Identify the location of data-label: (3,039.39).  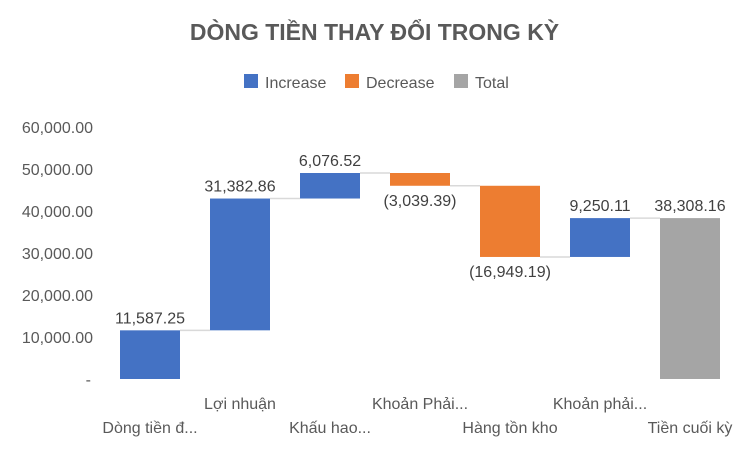
(420, 201).